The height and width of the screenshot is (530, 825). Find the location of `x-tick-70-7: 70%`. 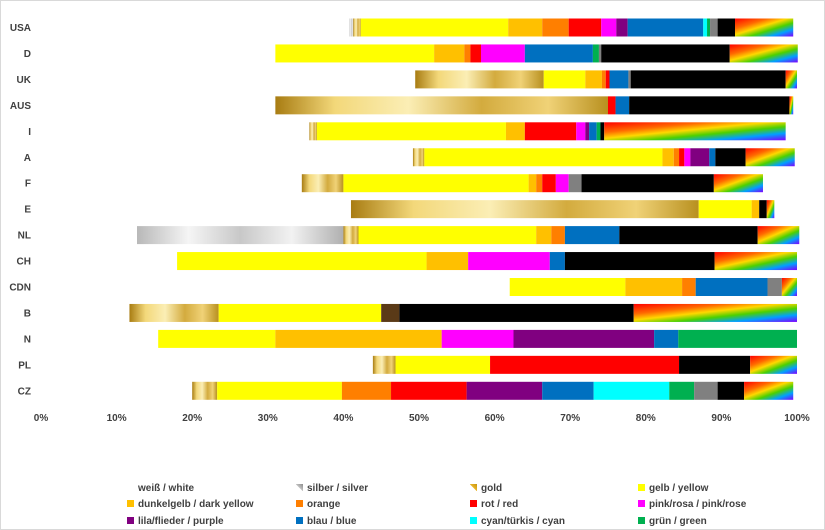

x-tick-70-7: 70% is located at coordinates (570, 418).